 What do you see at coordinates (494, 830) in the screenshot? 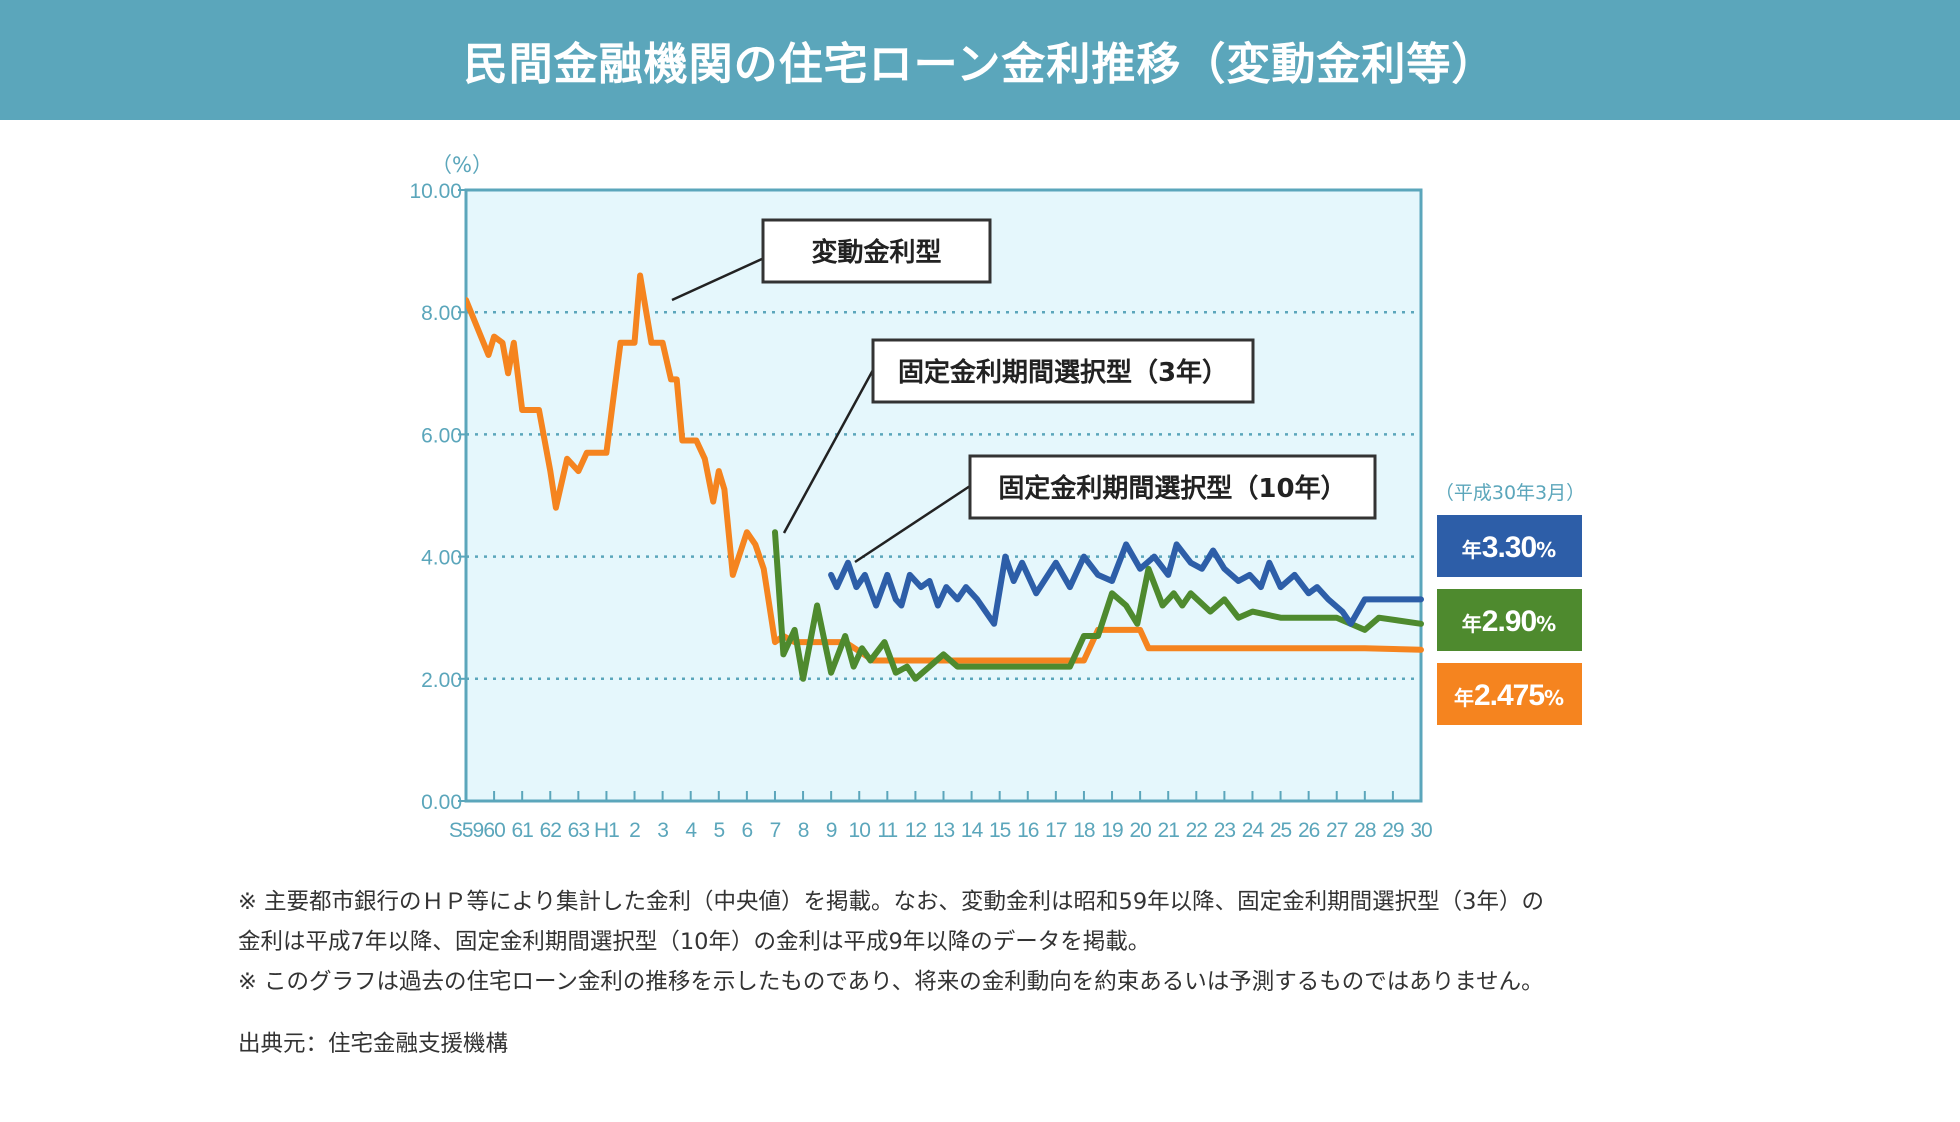
I see `x-tick-label: 60` at bounding box center [494, 830].